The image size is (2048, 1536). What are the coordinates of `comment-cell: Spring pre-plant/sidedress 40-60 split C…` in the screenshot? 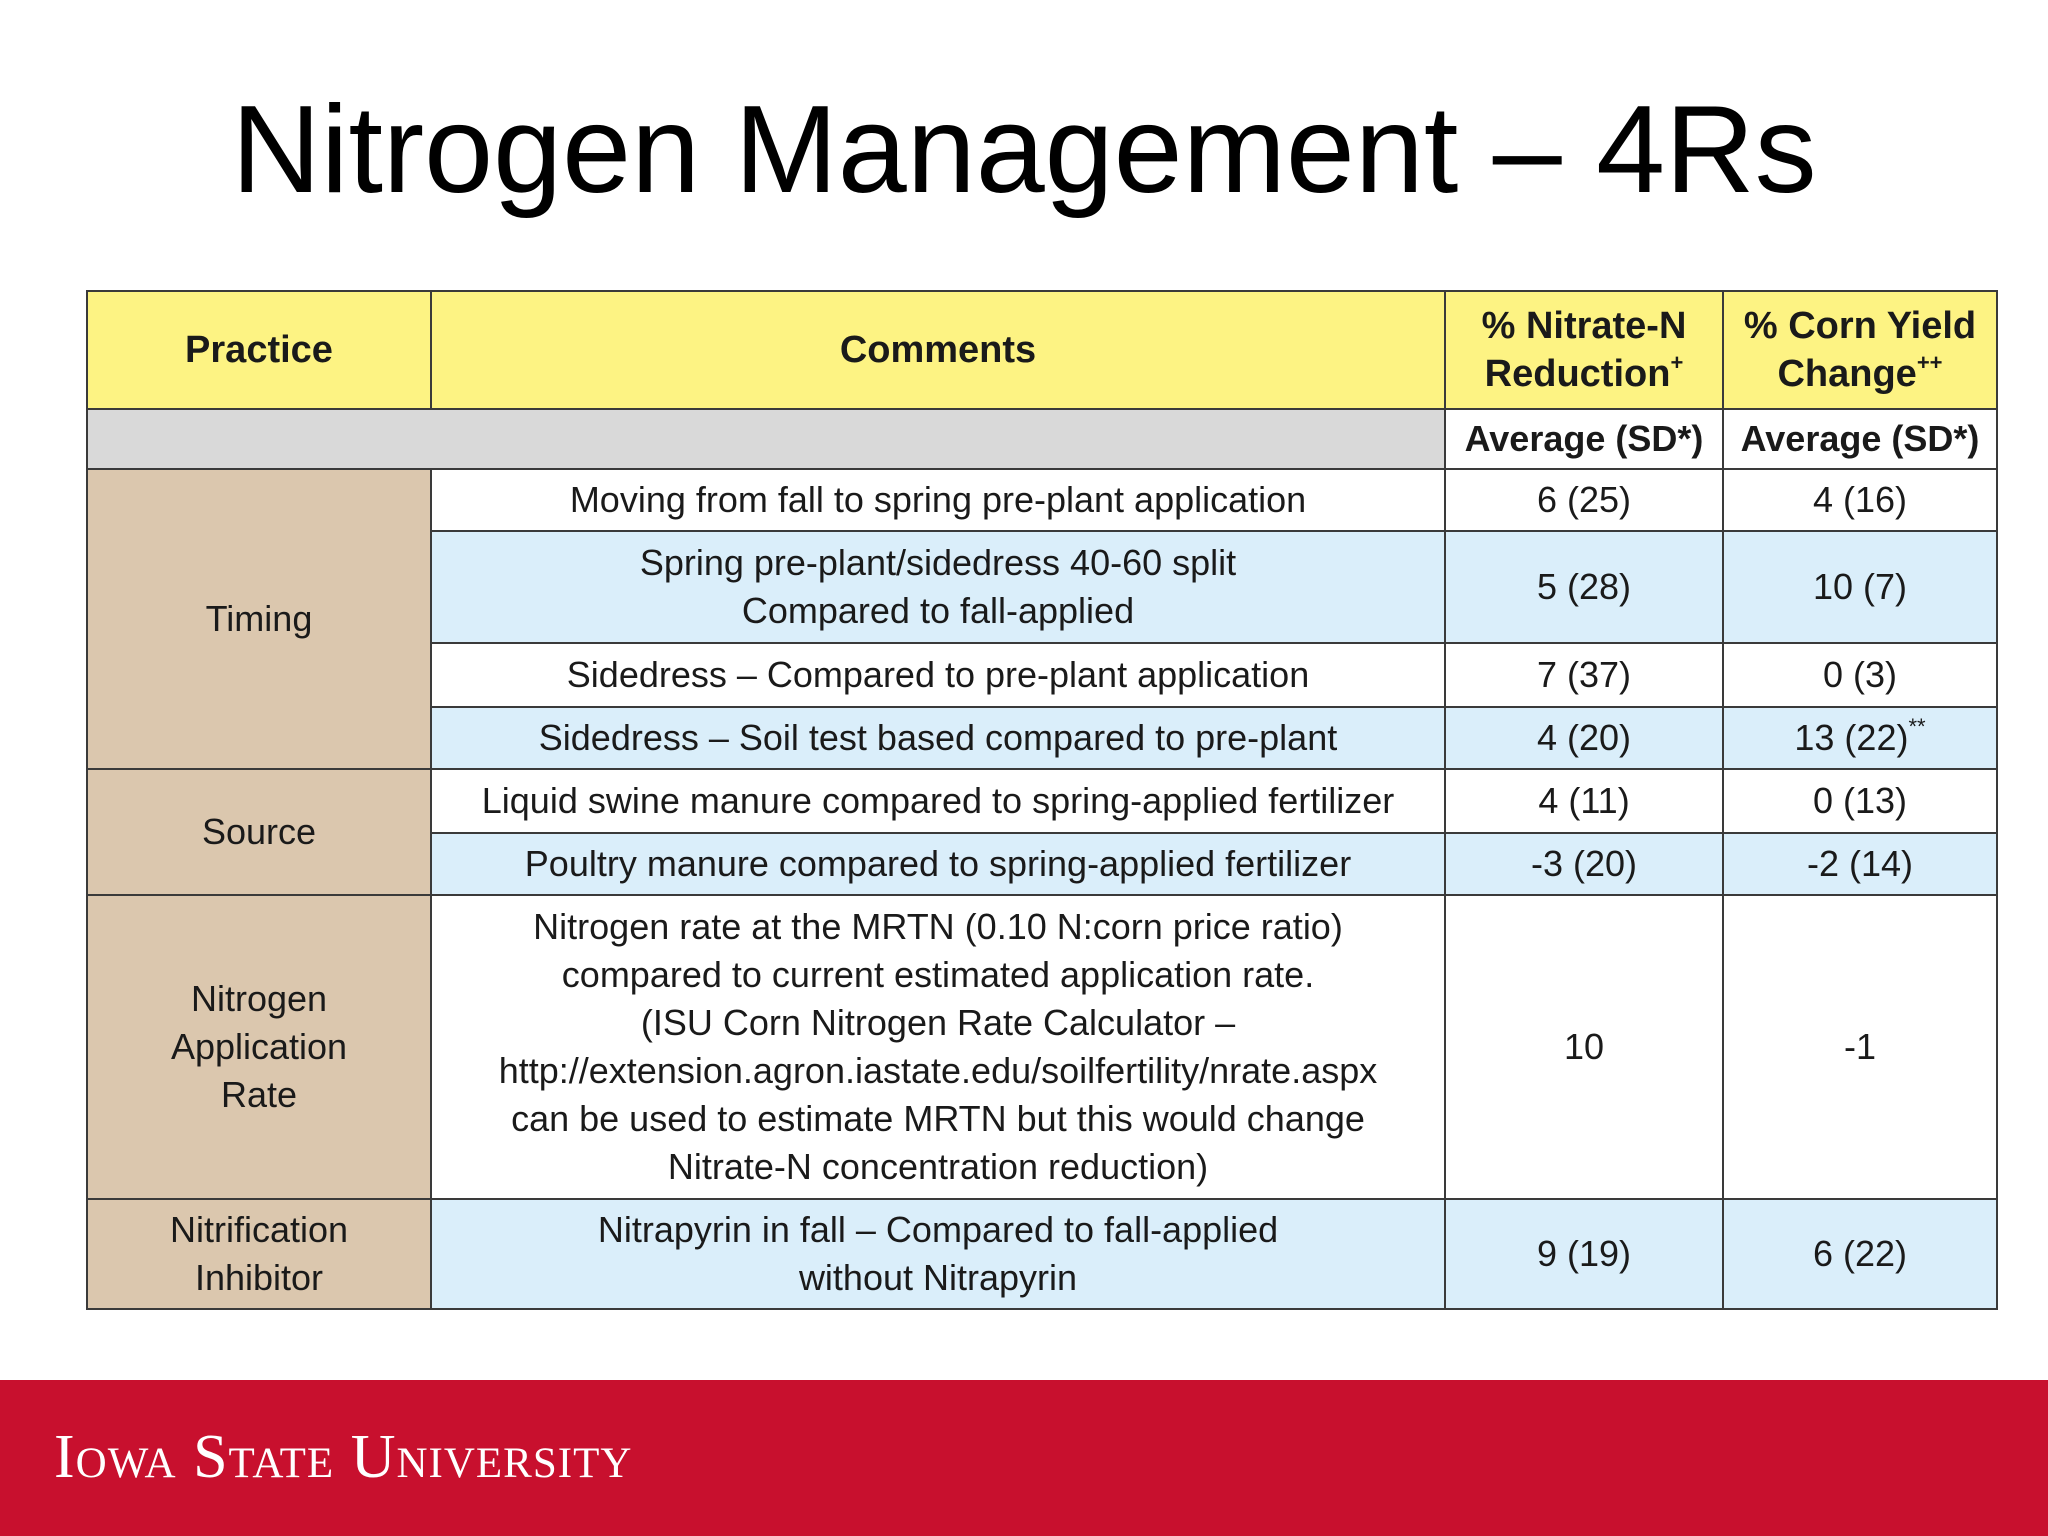 It's located at (938, 587).